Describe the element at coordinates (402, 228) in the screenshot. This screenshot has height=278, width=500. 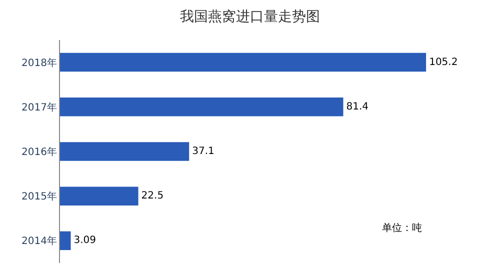
I see `annotation: 单位：吨` at that location.